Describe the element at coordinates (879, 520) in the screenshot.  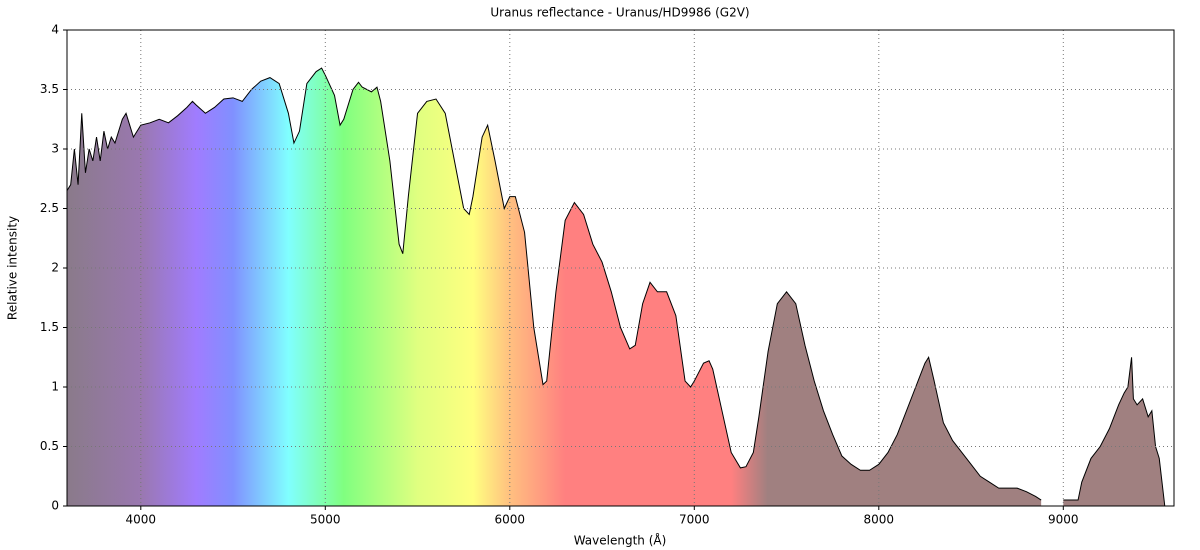
I see `x-tick-label: 8000` at that location.